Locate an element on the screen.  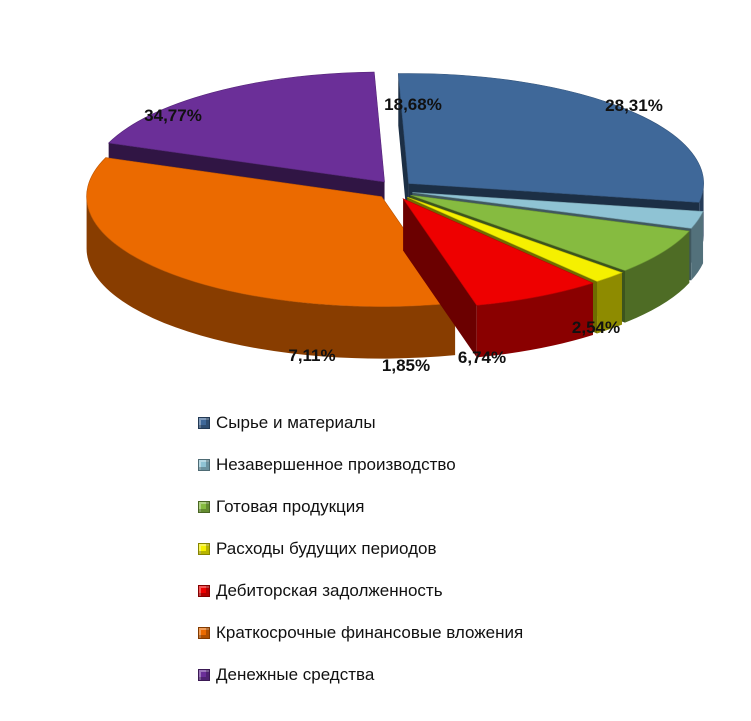
slice-value-label: 1,85% is located at coordinates (406, 365).